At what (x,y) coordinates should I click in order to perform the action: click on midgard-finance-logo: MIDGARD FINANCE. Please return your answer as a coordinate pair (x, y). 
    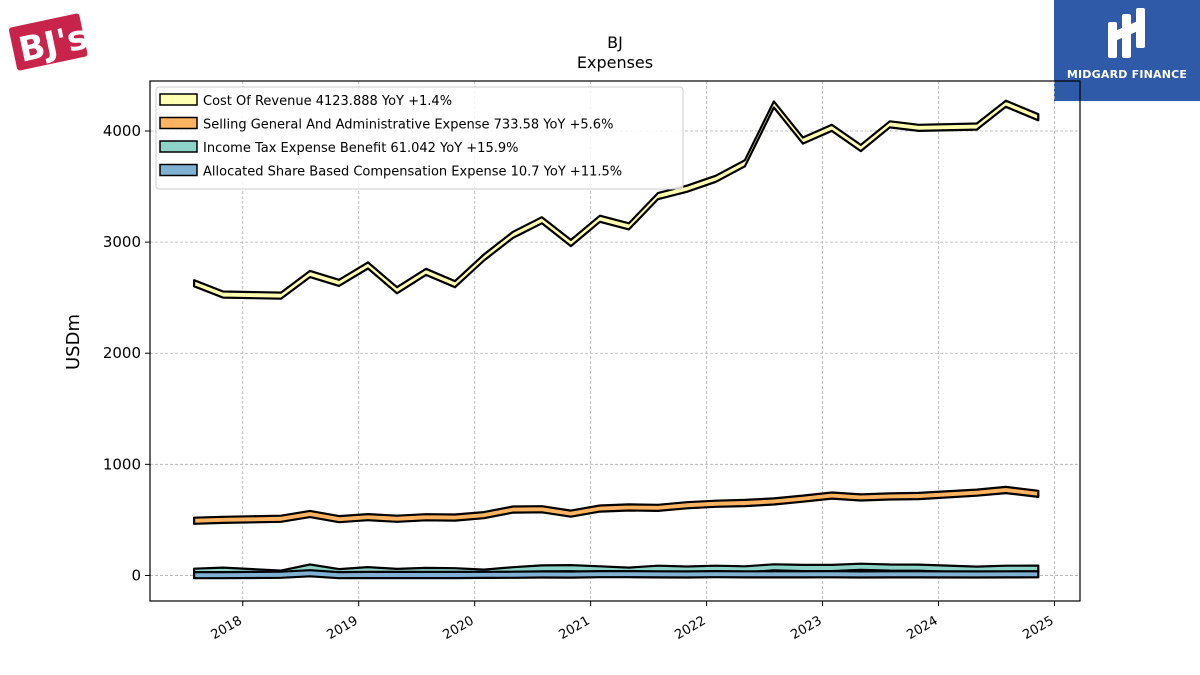
    Looking at the image, I should click on (1127, 50).